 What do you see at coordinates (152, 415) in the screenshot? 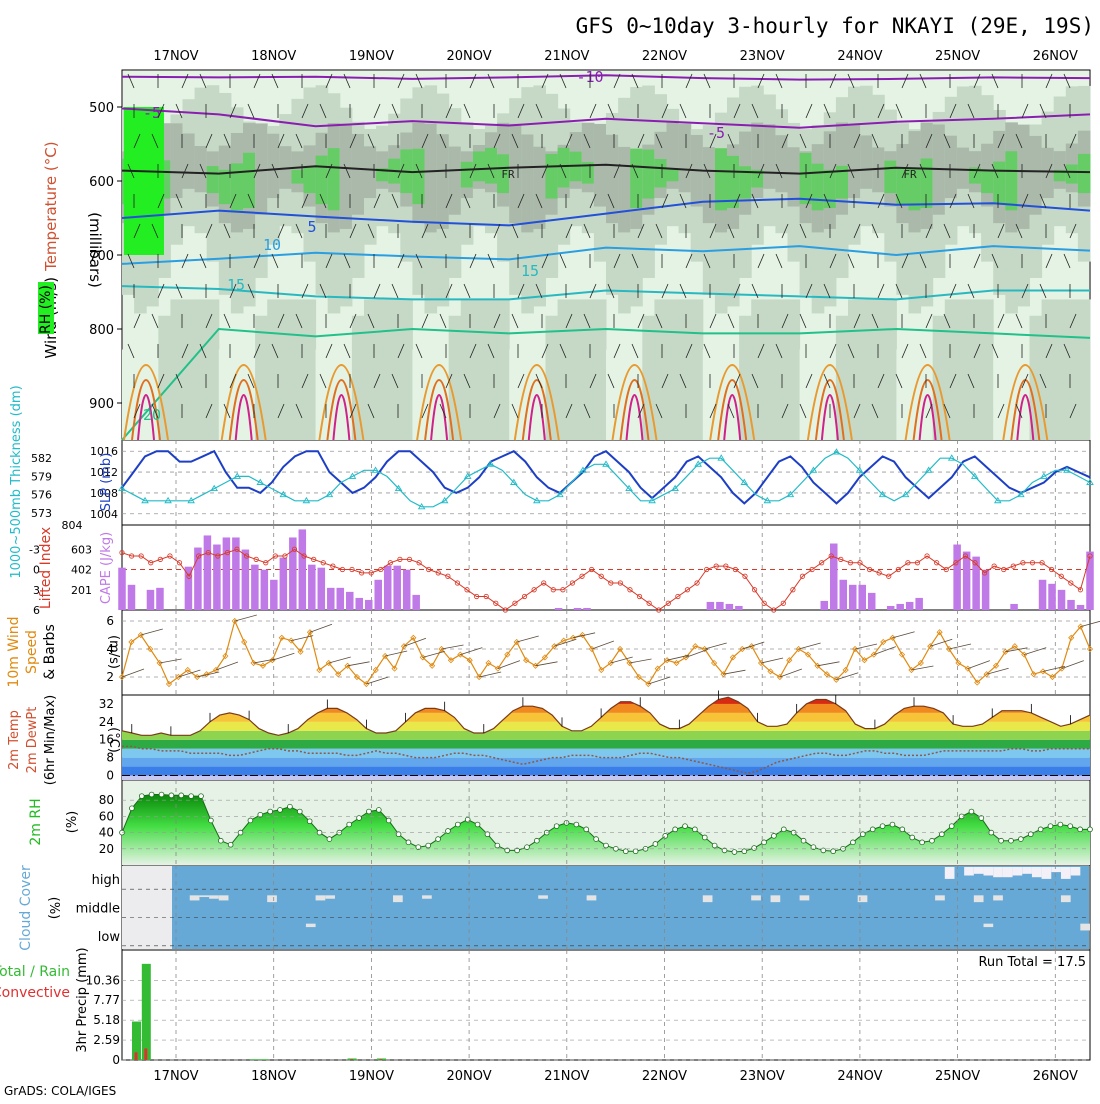
I see `isotherm-label: 20` at bounding box center [152, 415].